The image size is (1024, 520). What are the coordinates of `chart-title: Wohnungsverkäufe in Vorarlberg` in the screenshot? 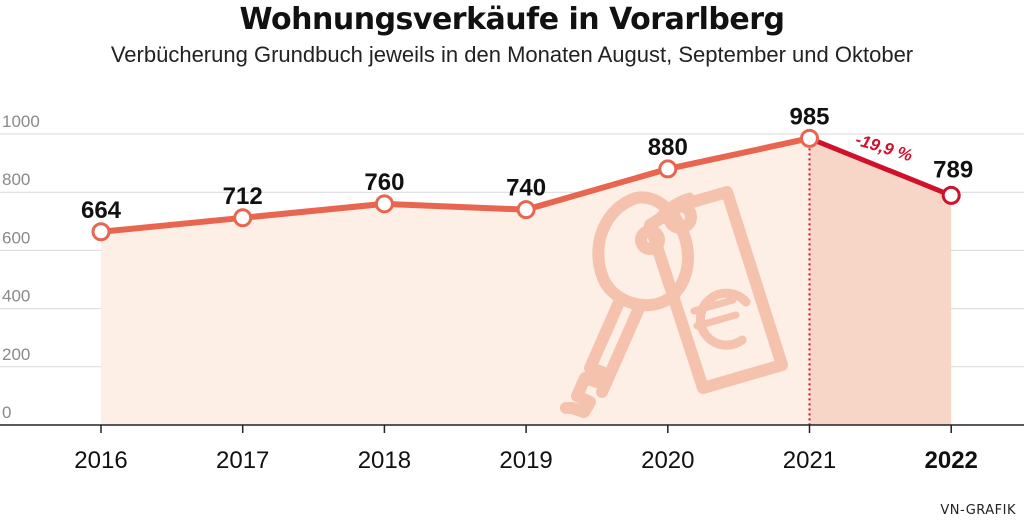 It's located at (512, 19).